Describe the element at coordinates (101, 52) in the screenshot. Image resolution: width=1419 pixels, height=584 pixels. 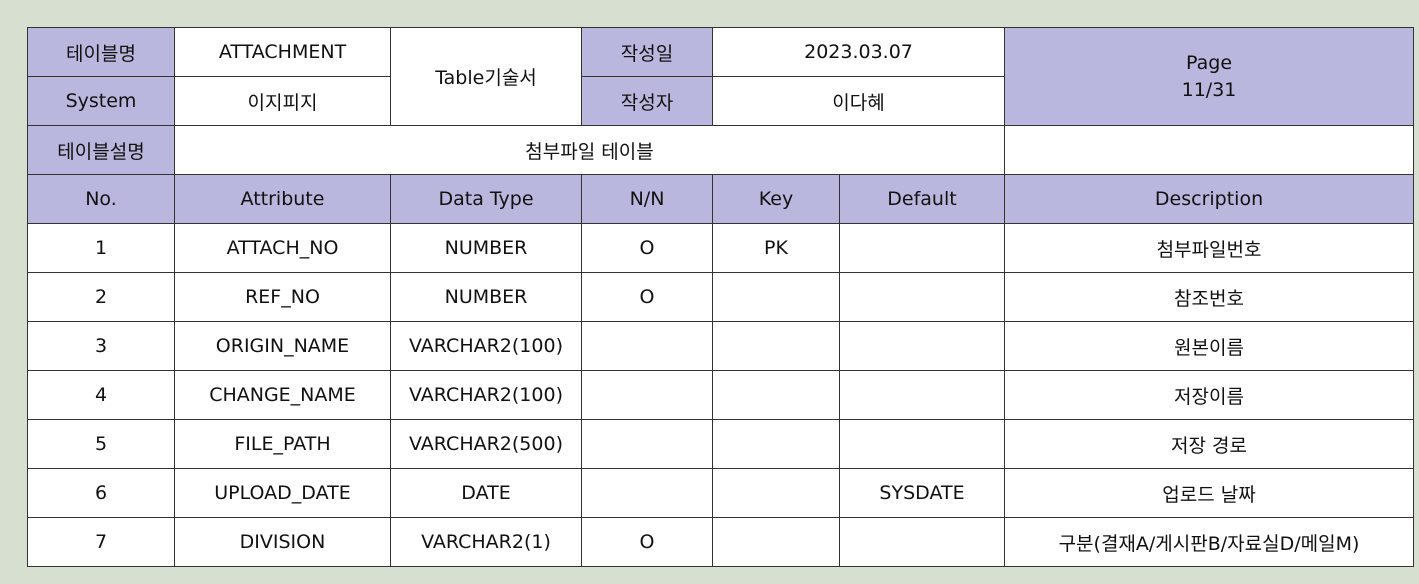
I see `table-name-label: 테이블명` at that location.